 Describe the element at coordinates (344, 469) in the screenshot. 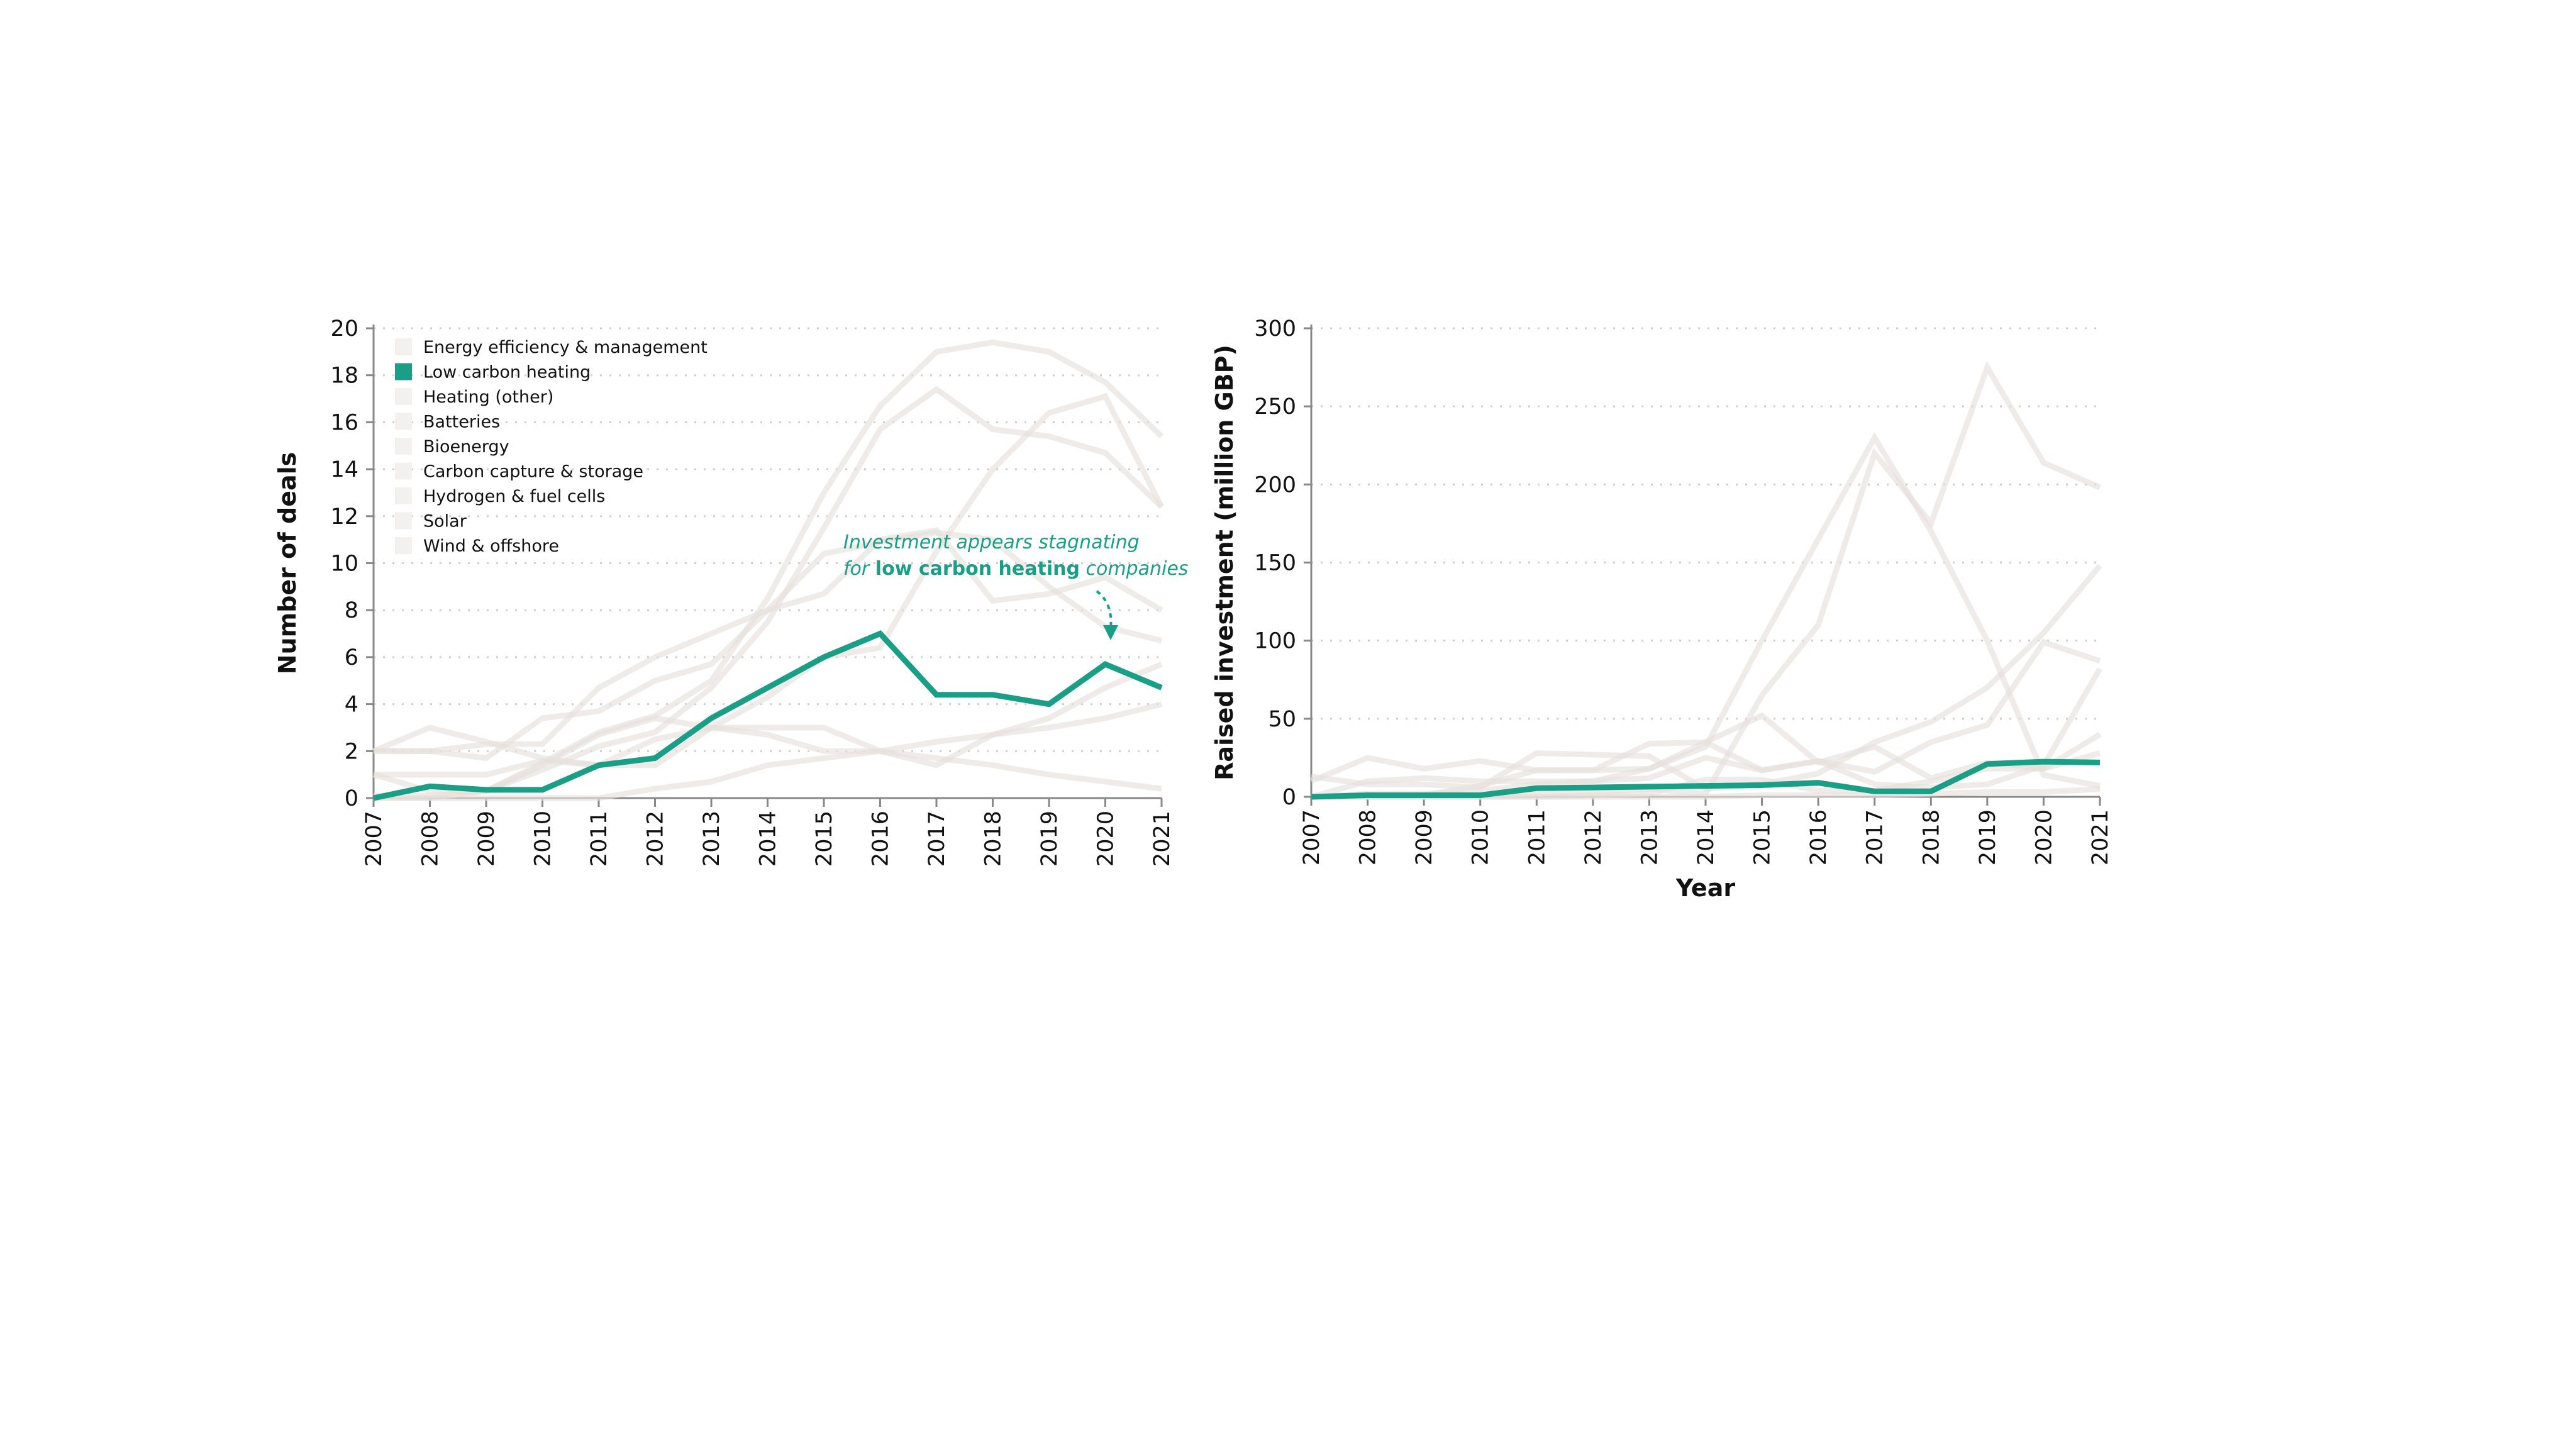

I see `y-tick-label: 14` at that location.